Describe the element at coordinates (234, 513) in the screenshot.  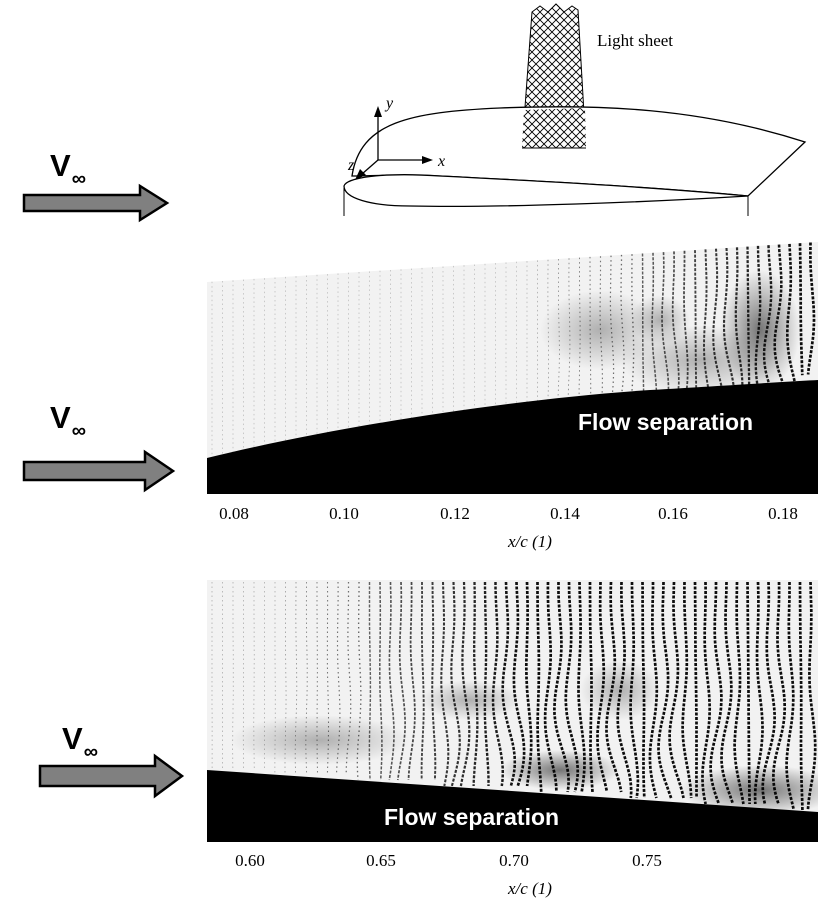
I see `x-tick-label: 0.08` at that location.